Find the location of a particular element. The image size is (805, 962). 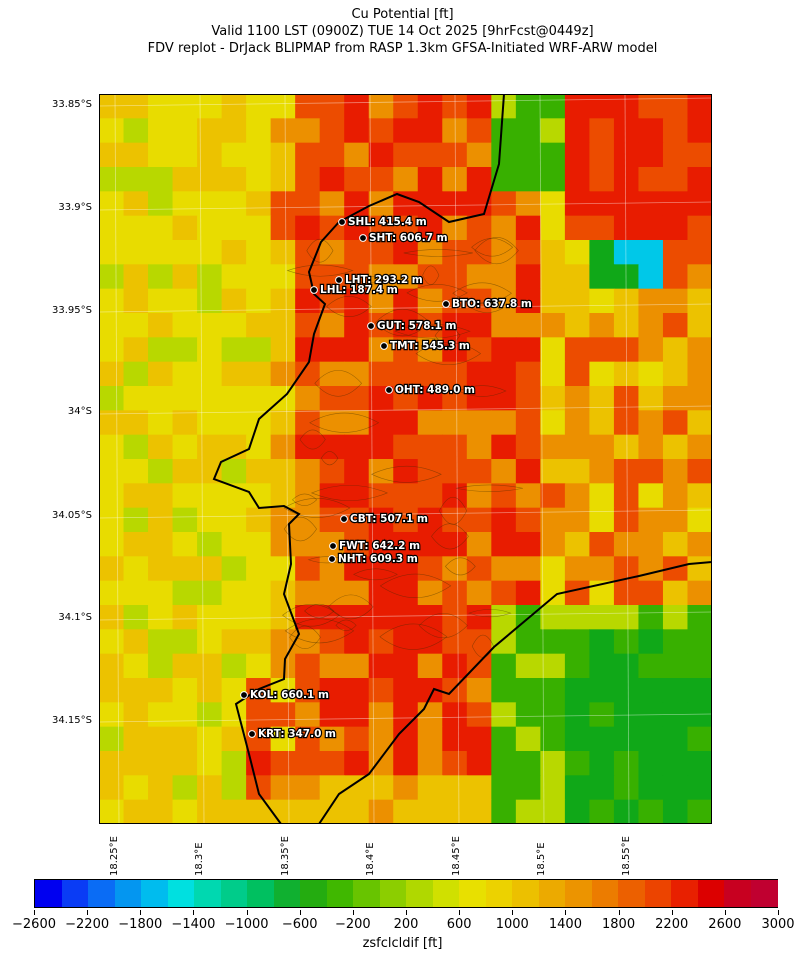

colorbar-tick-label: 1800 is located at coordinates (619, 924).